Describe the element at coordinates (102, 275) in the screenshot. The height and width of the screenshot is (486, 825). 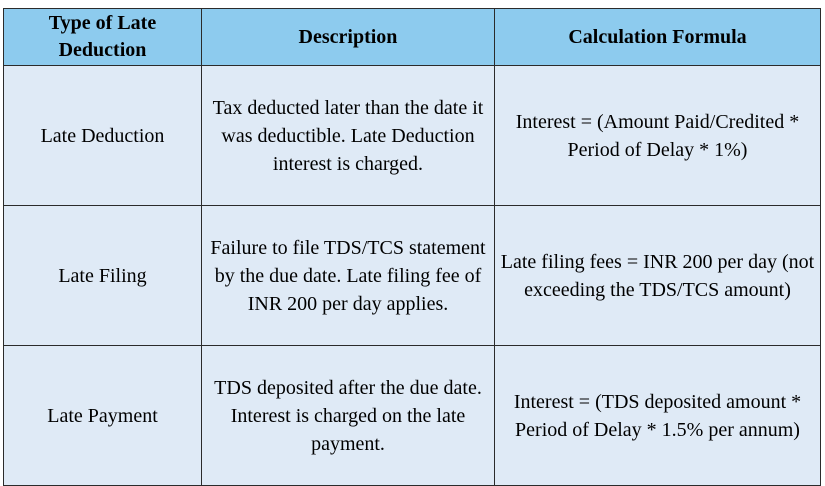
I see `row-type: Late Filing` at that location.